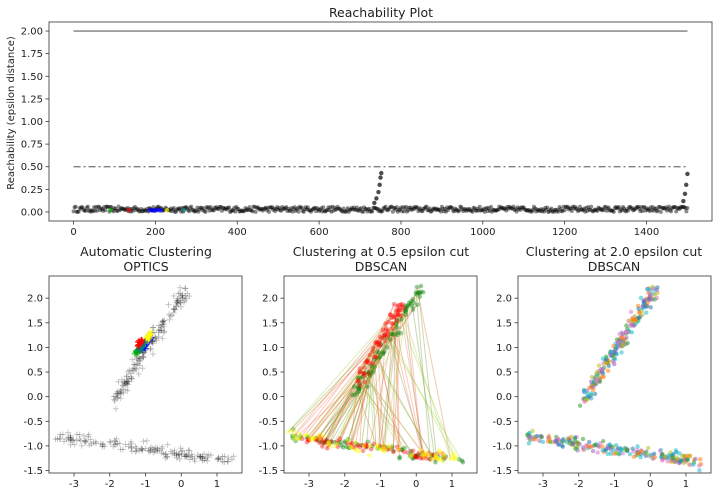  Describe the element at coordinates (502, 446) in the screenshot. I see `y-tick-label: -1.0` at that location.